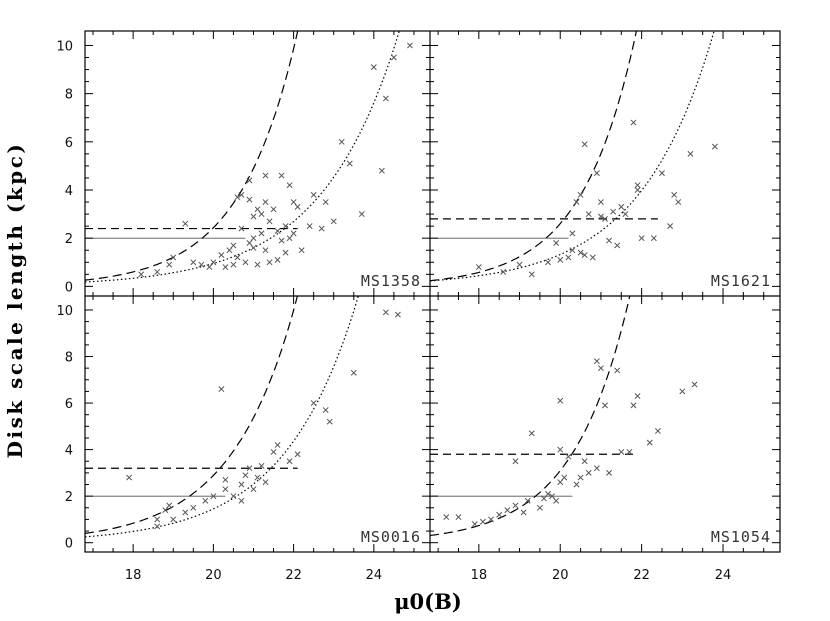 This screenshot has height=621, width=830. Describe the element at coordinates (133, 575) in the screenshot. I see `x-tick-label: 18` at that location.